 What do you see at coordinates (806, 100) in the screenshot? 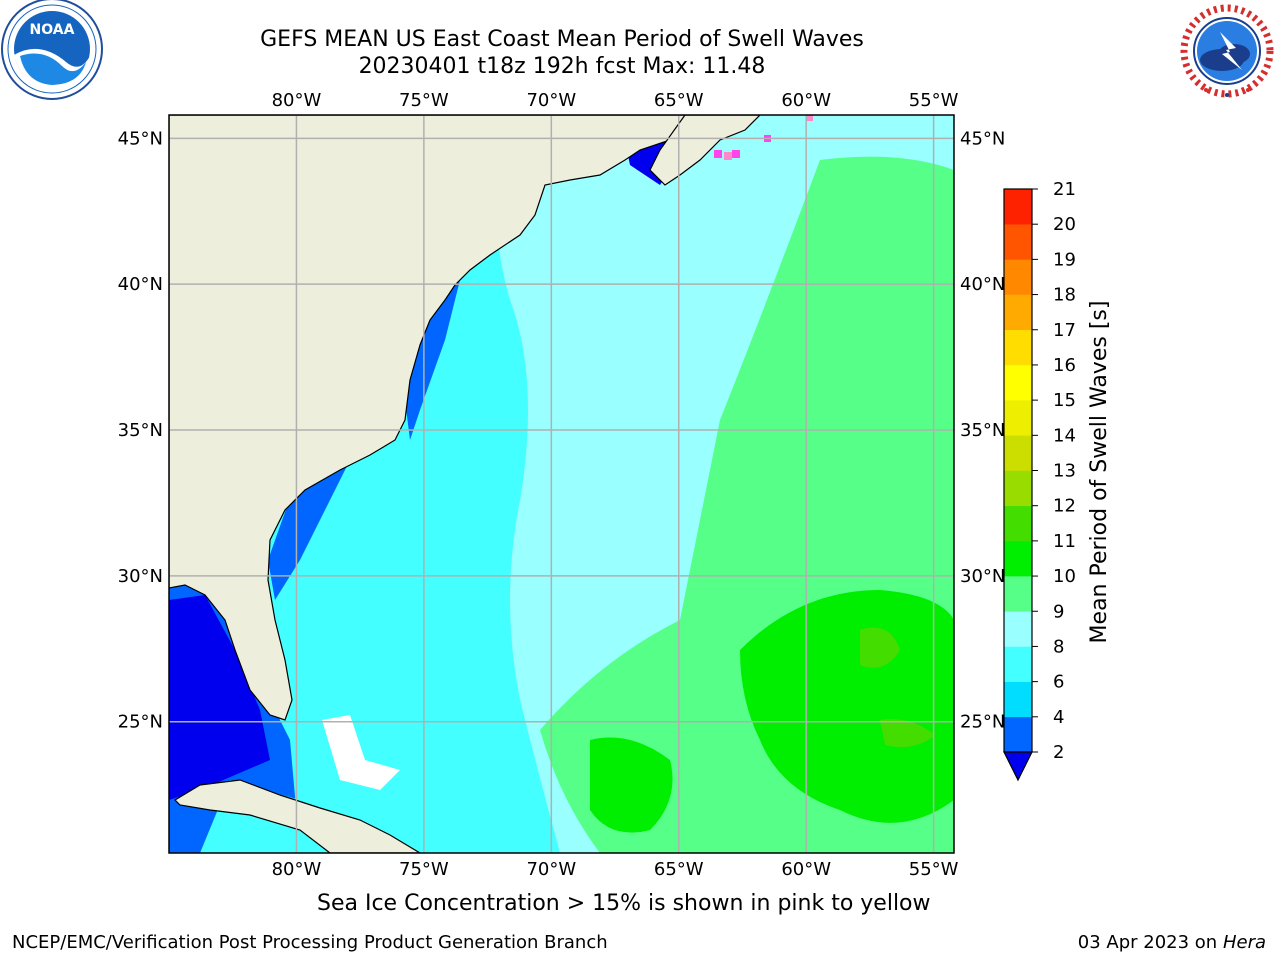
I see `lon-label-top: 60°W` at bounding box center [806, 100].